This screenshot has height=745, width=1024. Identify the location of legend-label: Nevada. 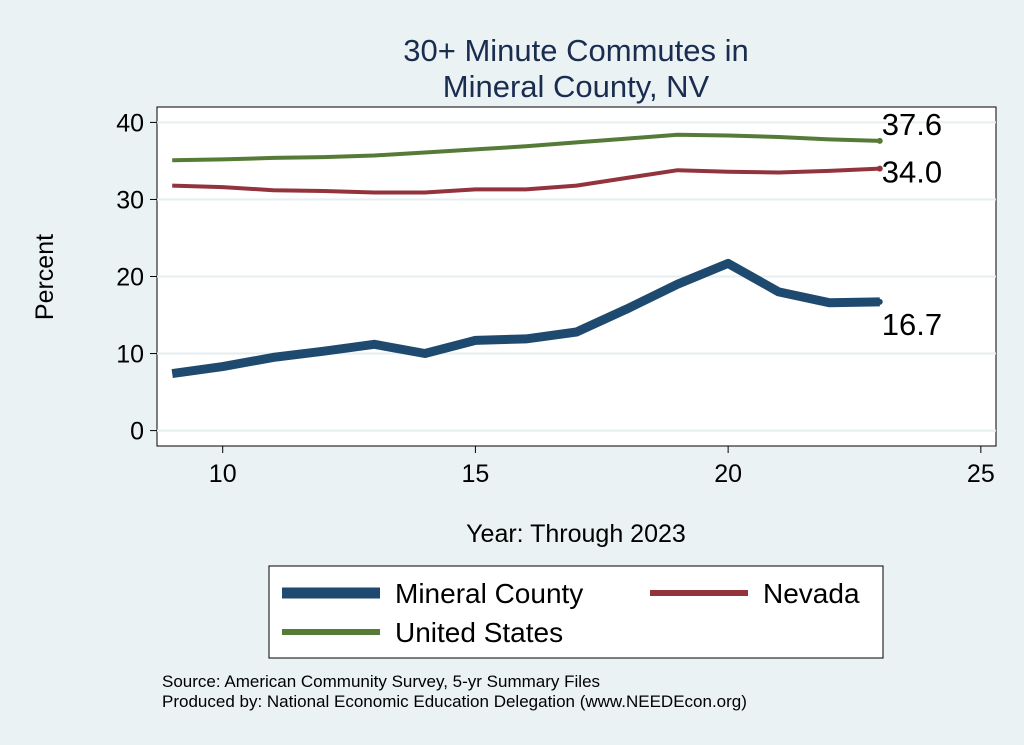
(811, 593).